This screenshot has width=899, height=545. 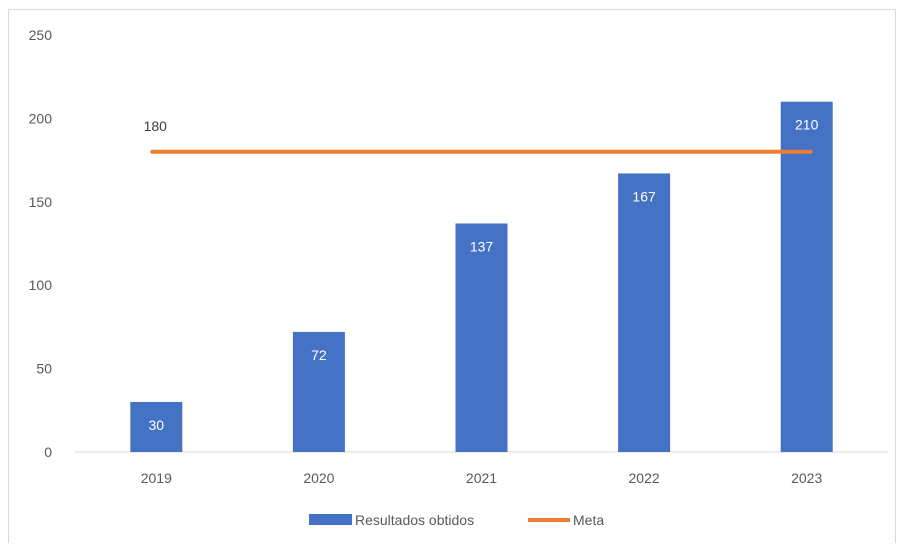 I want to click on legend-swatch-bar, so click(x=330, y=519).